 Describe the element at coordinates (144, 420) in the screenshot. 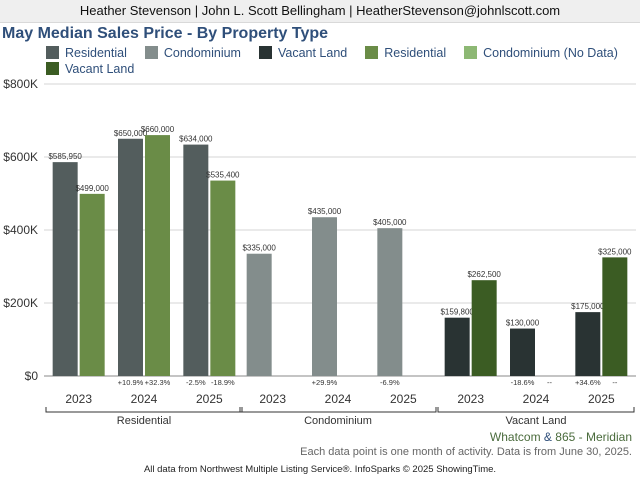

I see `x-group-label: Residential` at that location.